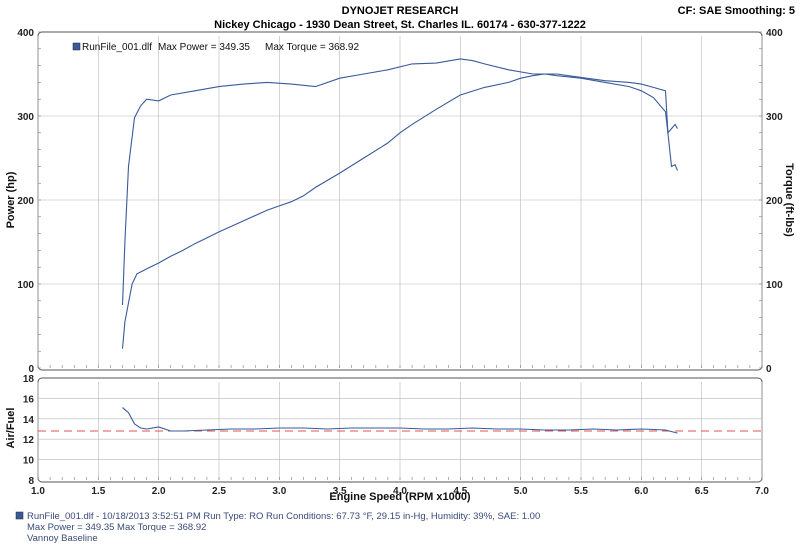 Image resolution: width=800 pixels, height=548 pixels. What do you see at coordinates (581, 491) in the screenshot?
I see `x-tick-label: 5.5` at bounding box center [581, 491].